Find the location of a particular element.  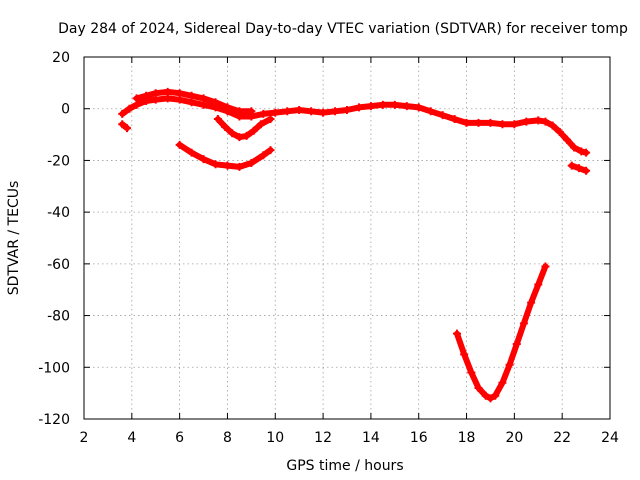

x-tick-label: 2 is located at coordinates (84, 438).